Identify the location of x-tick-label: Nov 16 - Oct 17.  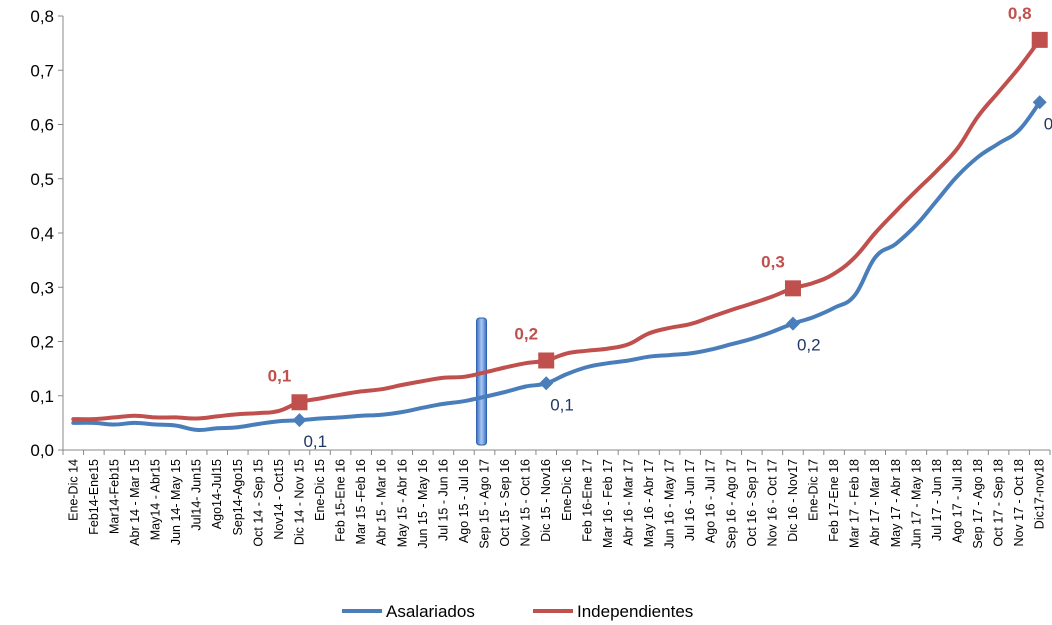
(772, 503).